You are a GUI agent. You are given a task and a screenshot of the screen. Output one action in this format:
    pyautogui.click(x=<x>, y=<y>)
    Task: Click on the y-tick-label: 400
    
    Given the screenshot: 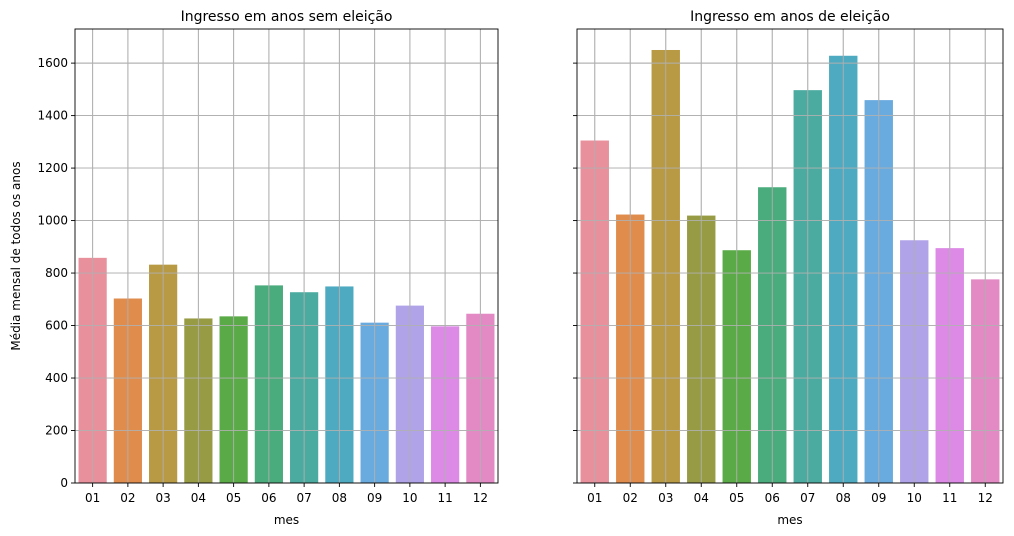 What is the action you would take?
    pyautogui.click(x=56, y=378)
    